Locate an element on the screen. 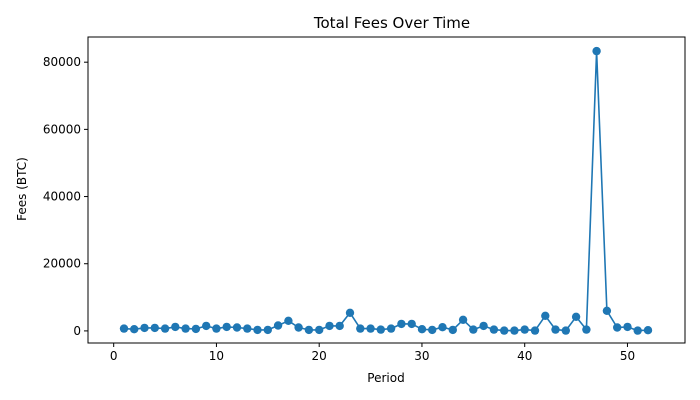 Image resolution: width=700 pixels, height=400 pixels. y-tick-label: 40000 is located at coordinates (62, 197).